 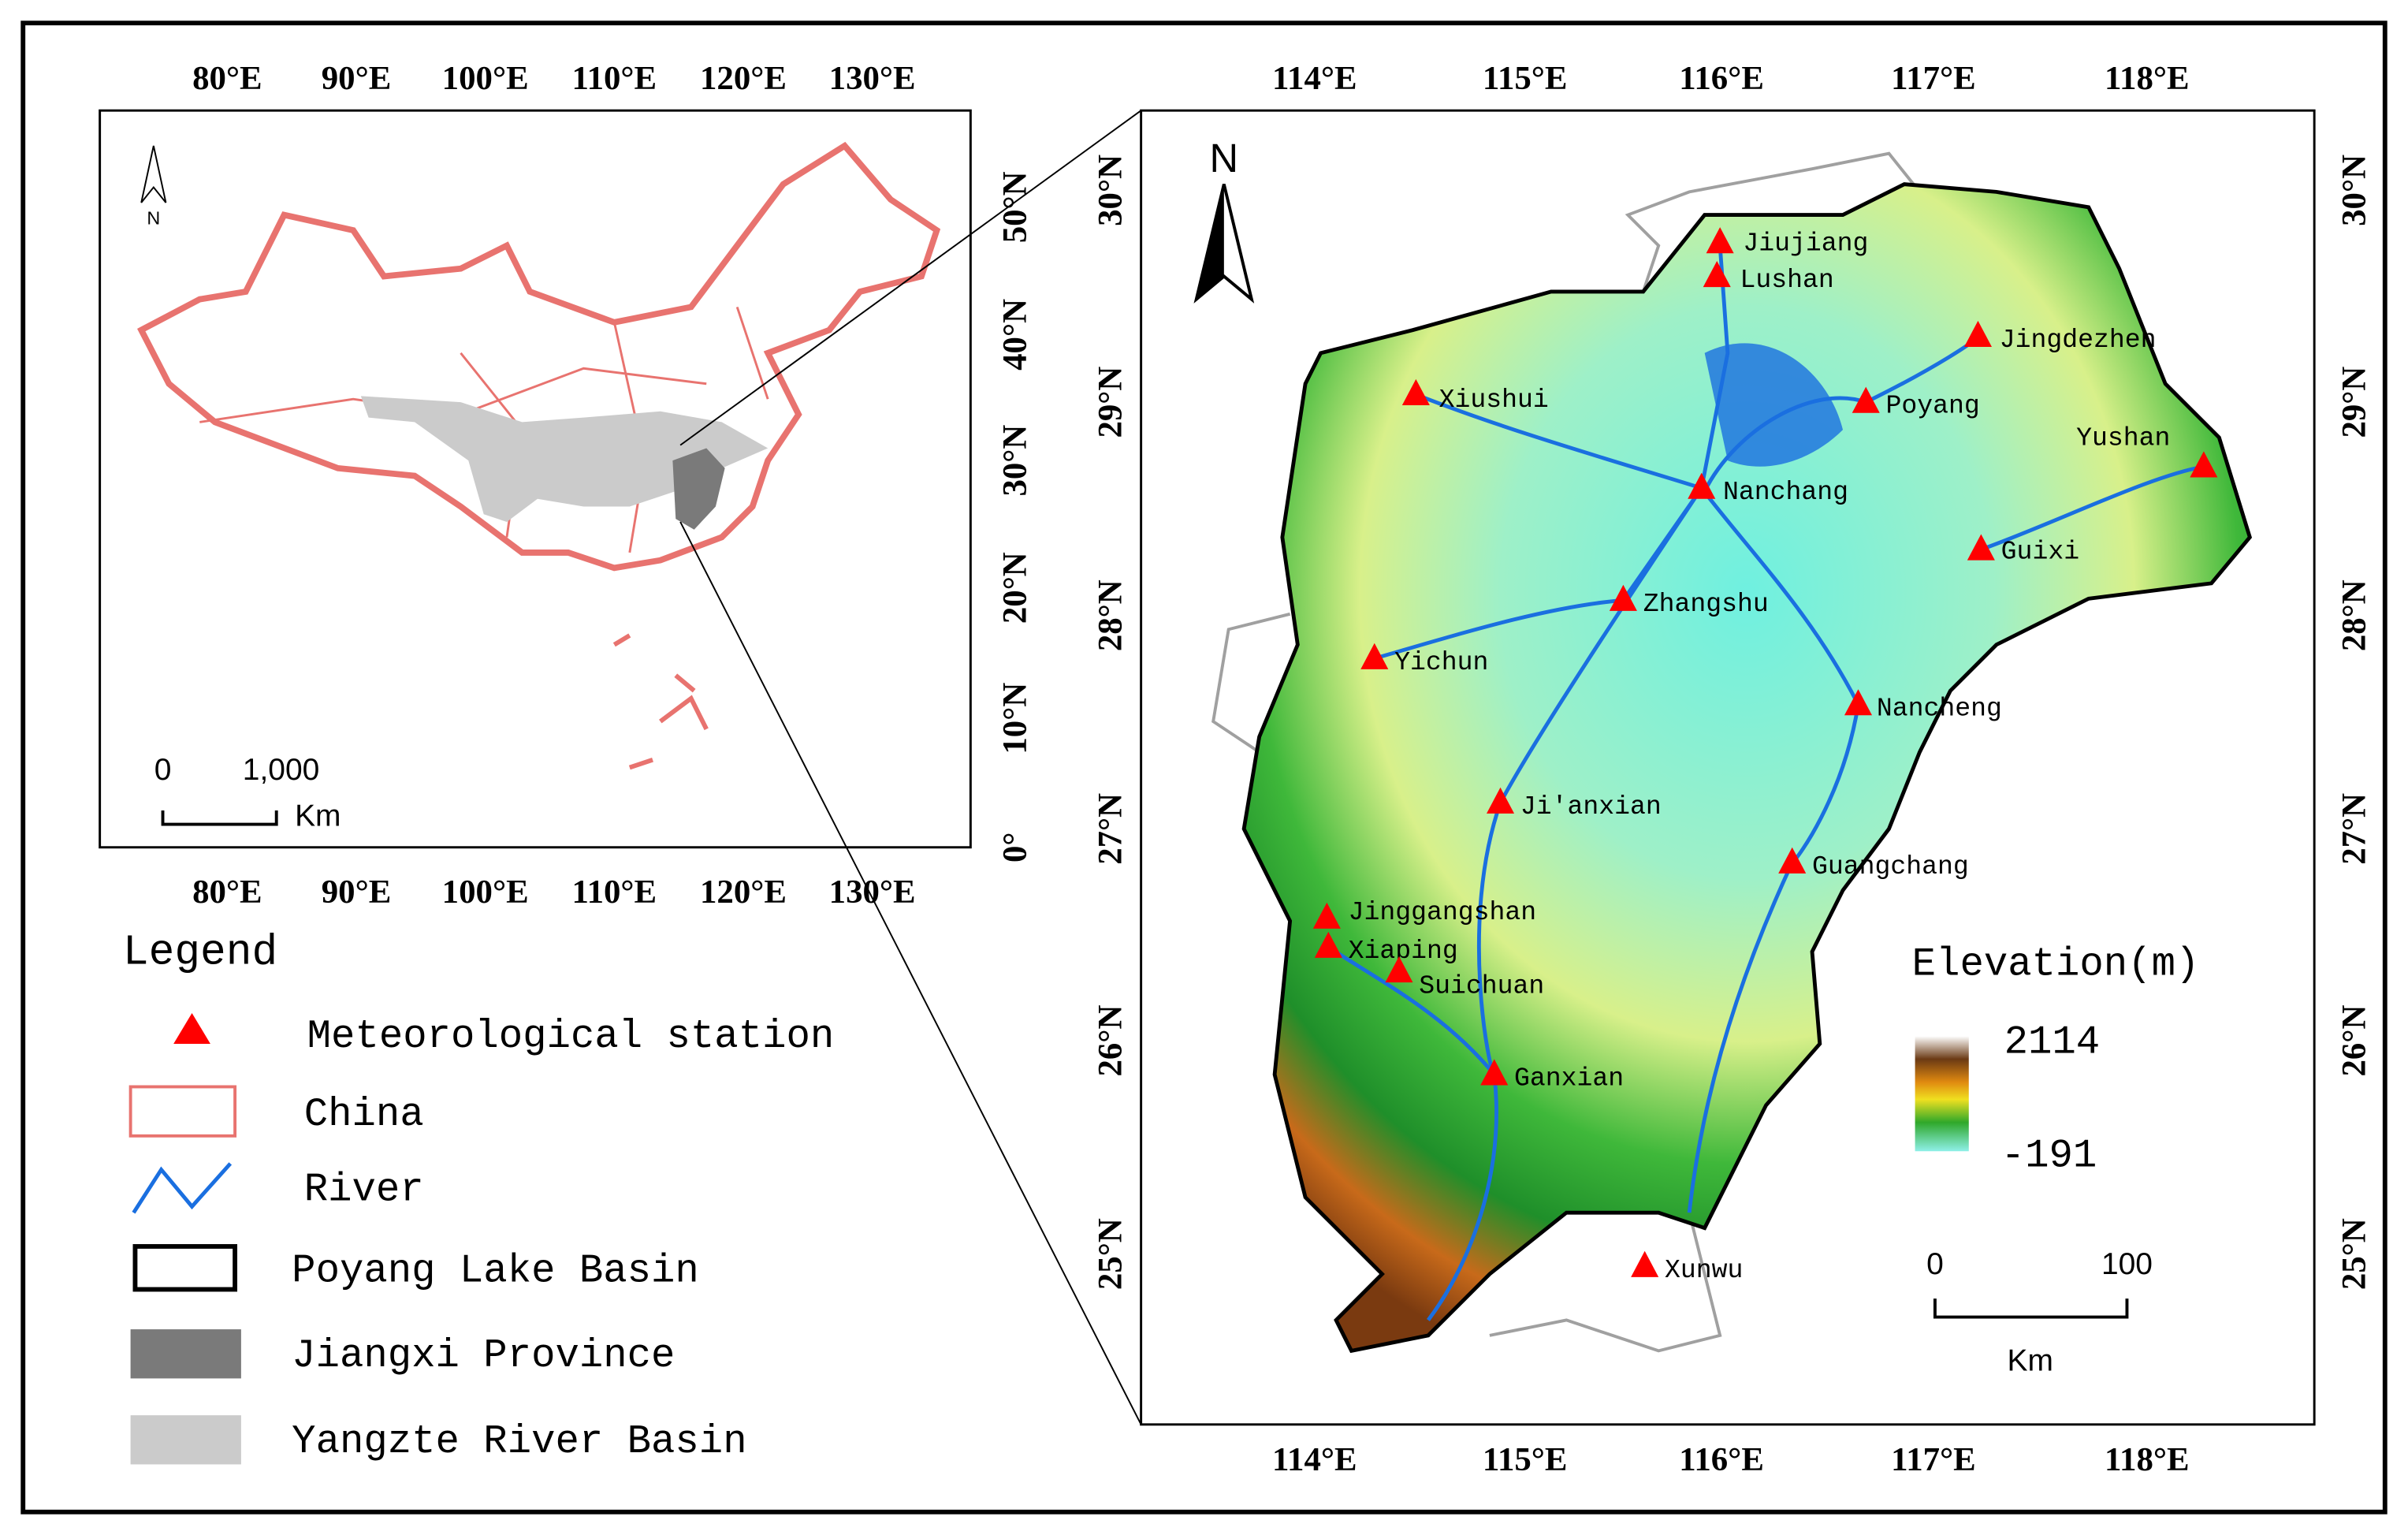 I want to click on lat-tick-label: 0°, so click(x=1014, y=848).